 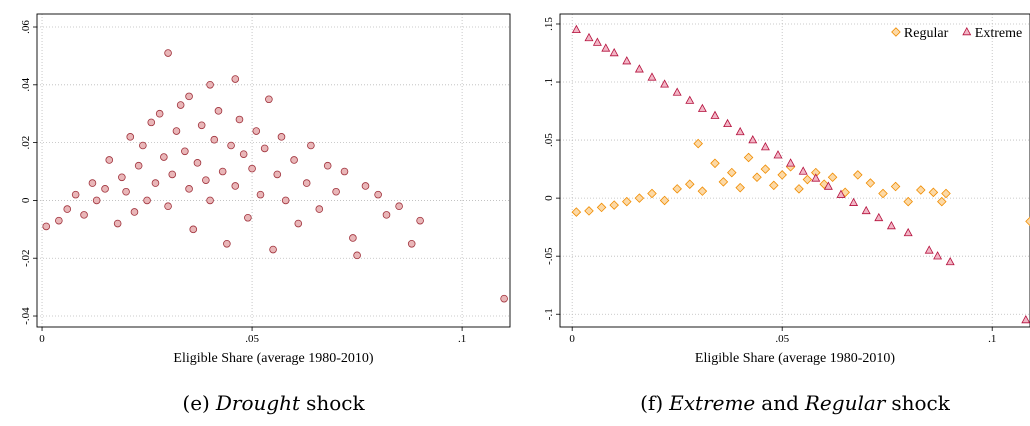 What do you see at coordinates (795, 358) in the screenshot?
I see `x-axis-title: Eligible Share (average 1980-2010)` at bounding box center [795, 358].